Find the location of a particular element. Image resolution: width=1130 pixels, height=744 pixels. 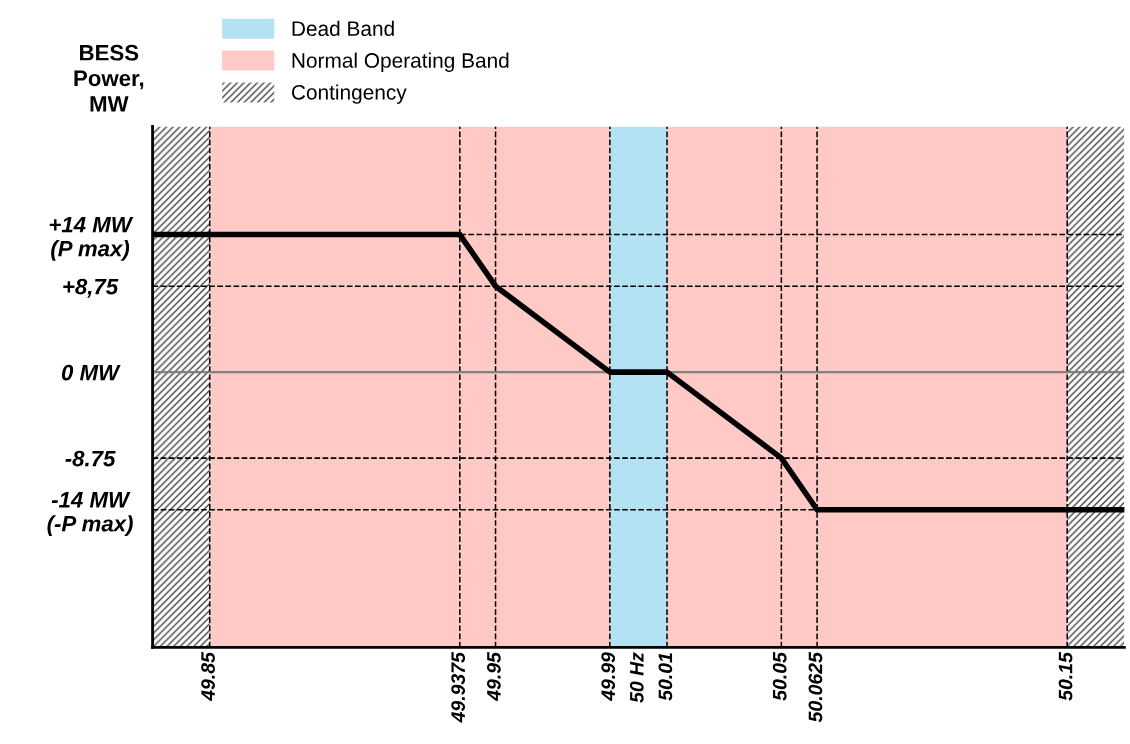

x-tick-label: 49.85 is located at coordinates (208, 676).